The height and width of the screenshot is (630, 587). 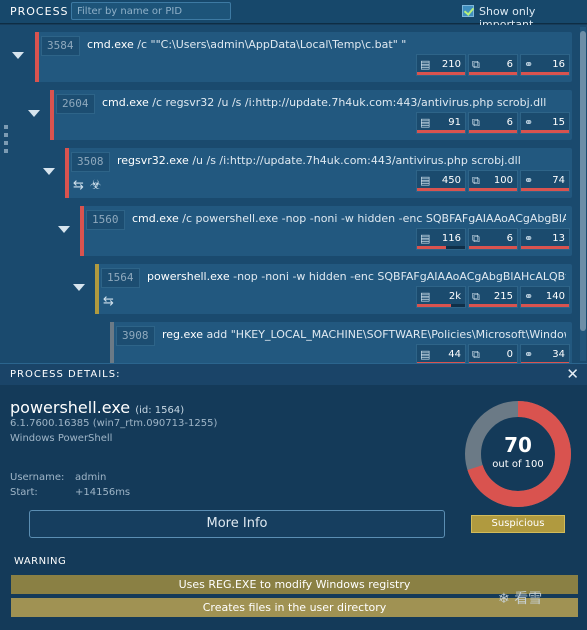 What do you see at coordinates (441, 353) in the screenshot?
I see `files-stat: ▤ 44` at bounding box center [441, 353].